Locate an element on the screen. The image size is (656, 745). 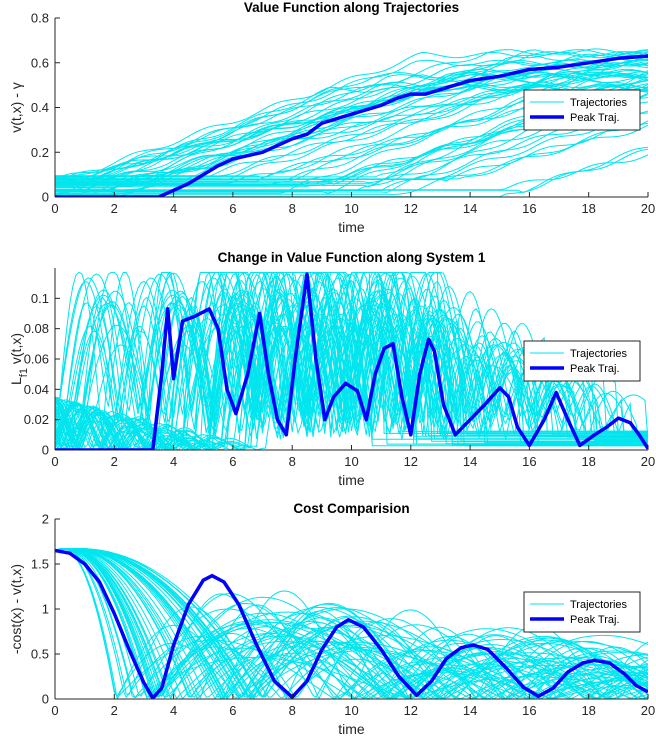
y-tick-label: 1 is located at coordinates (45, 609).